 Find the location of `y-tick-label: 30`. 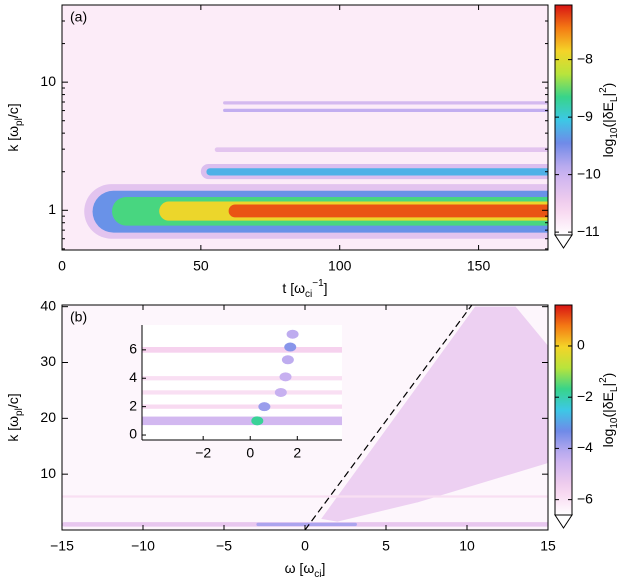

y-tick-label: 30 is located at coordinates (48, 361).